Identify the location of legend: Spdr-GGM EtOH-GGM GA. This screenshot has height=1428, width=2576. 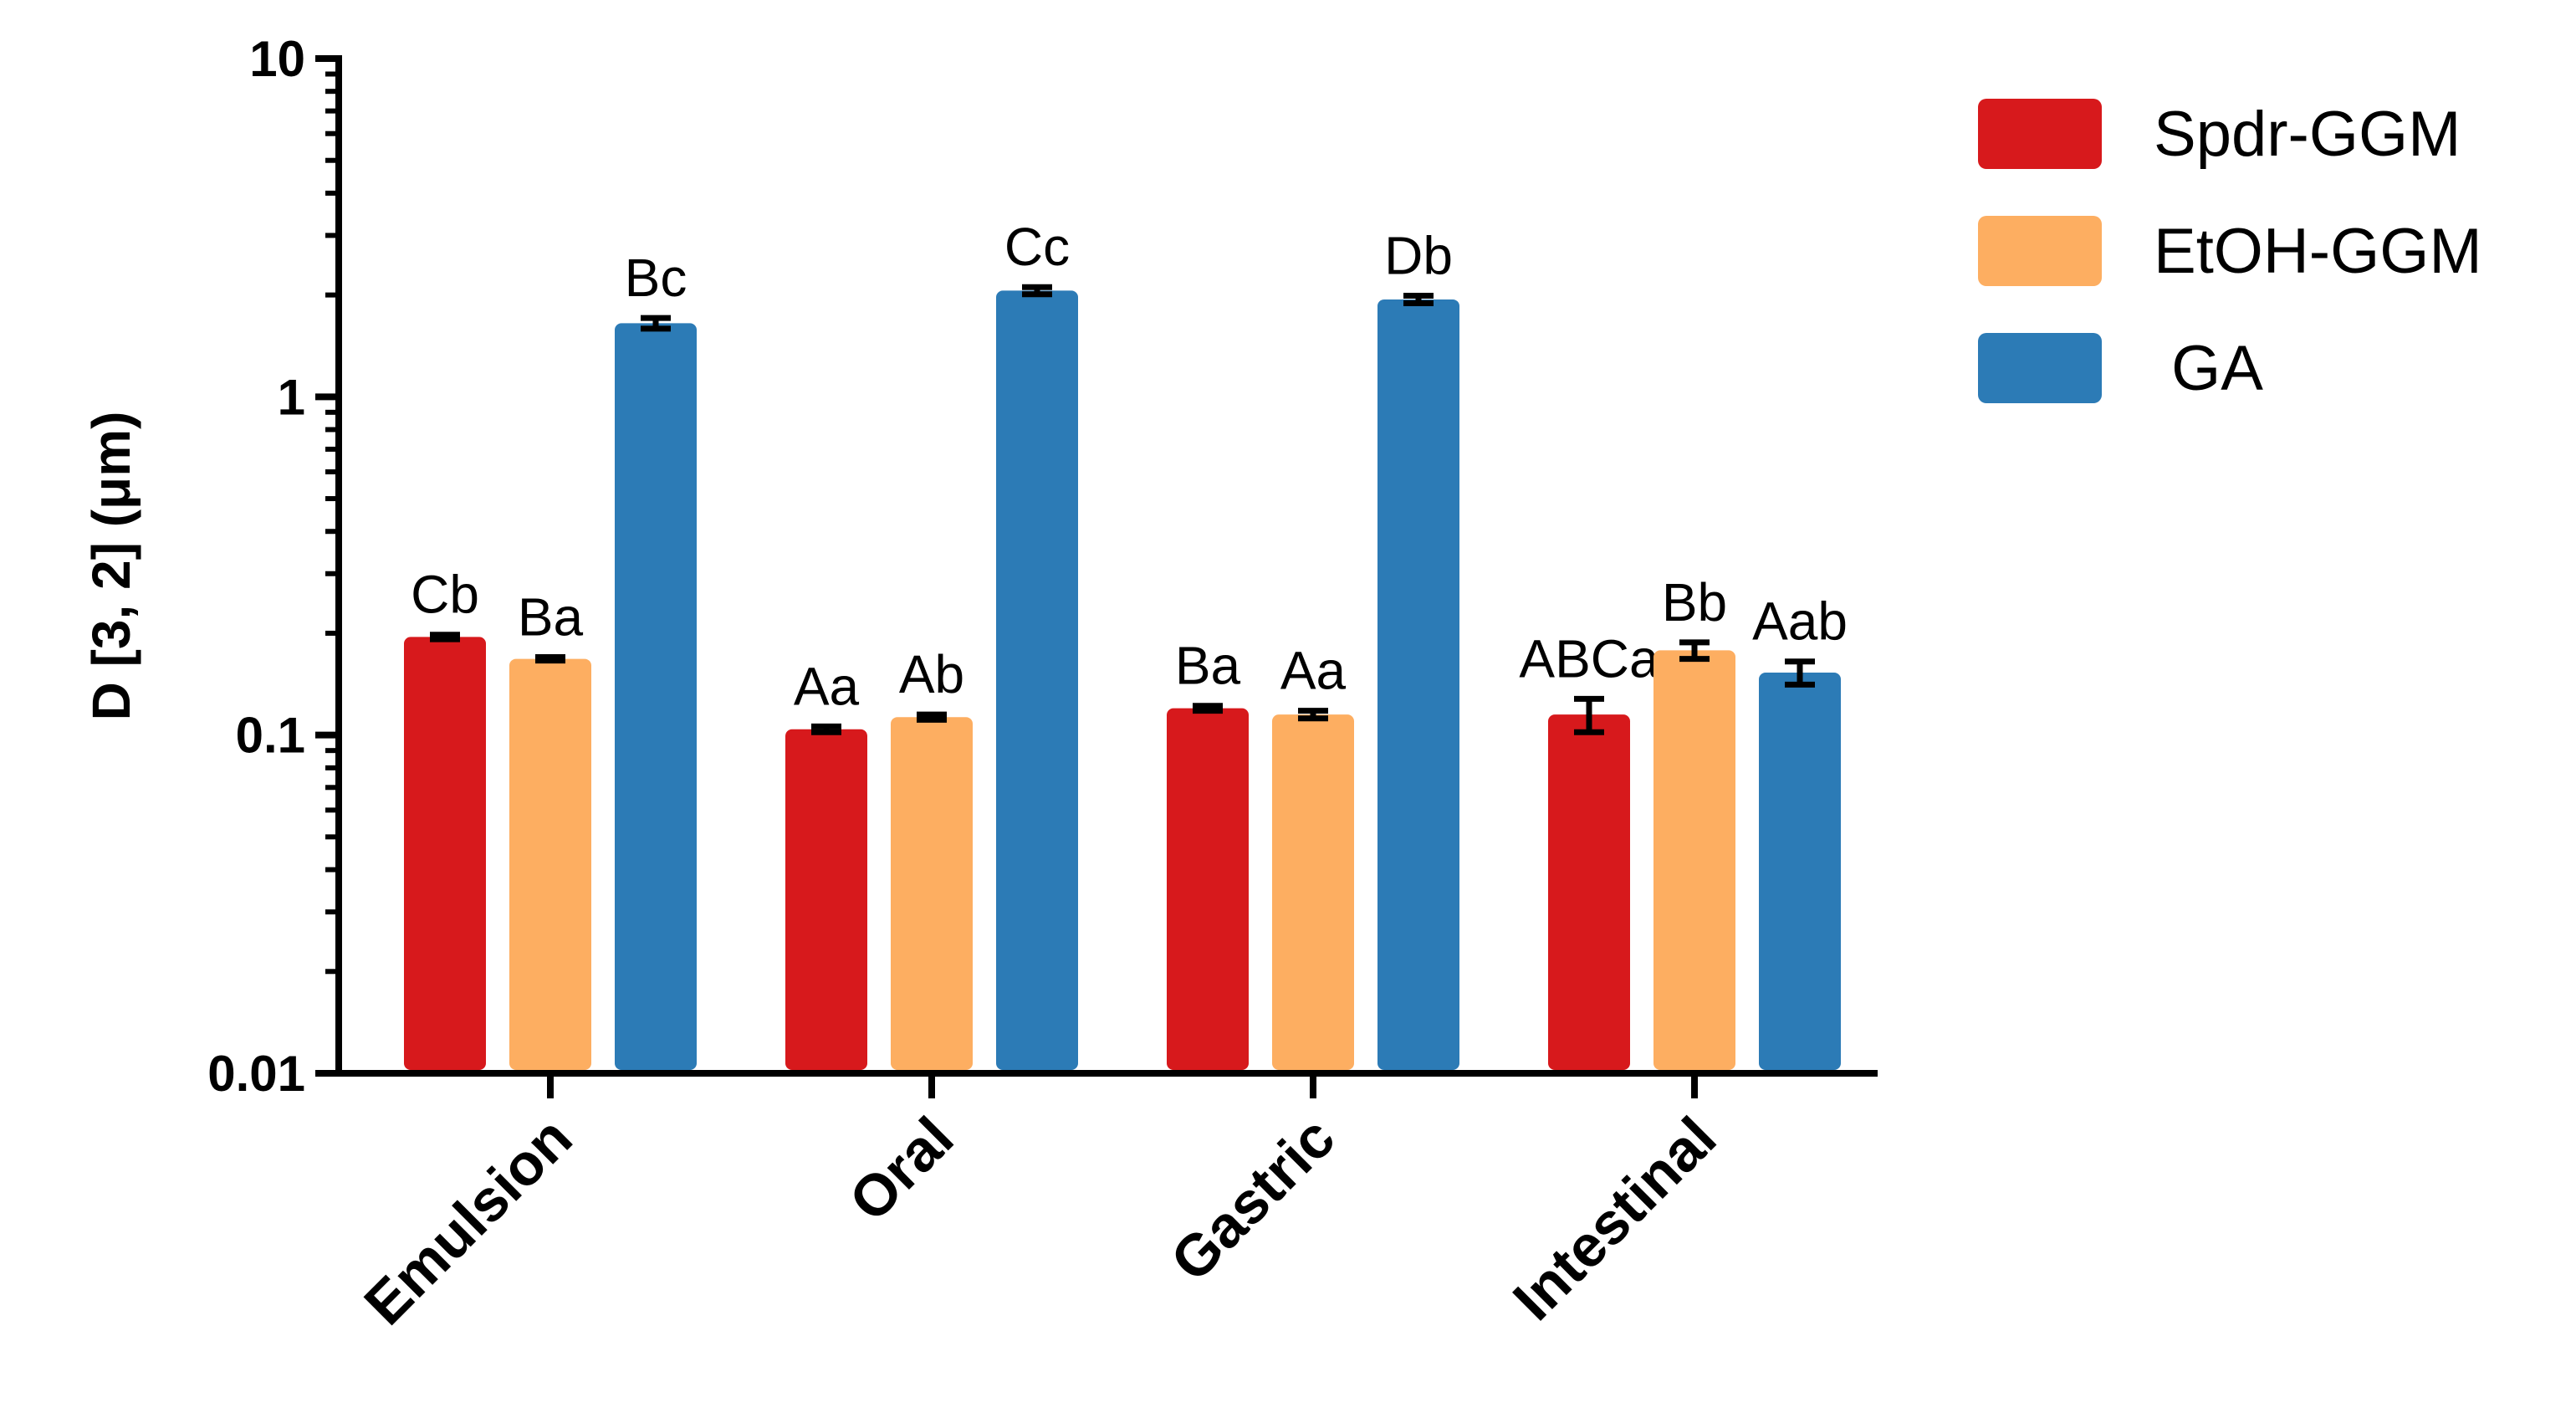
(2230, 251).